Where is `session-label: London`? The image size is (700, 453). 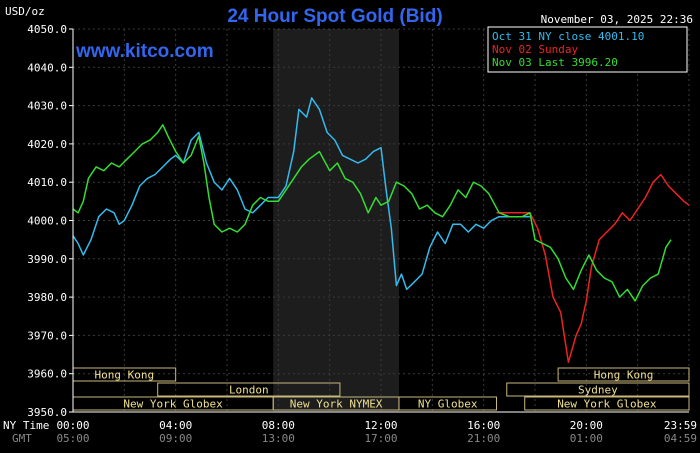
session-label: London is located at coordinates (249, 390).